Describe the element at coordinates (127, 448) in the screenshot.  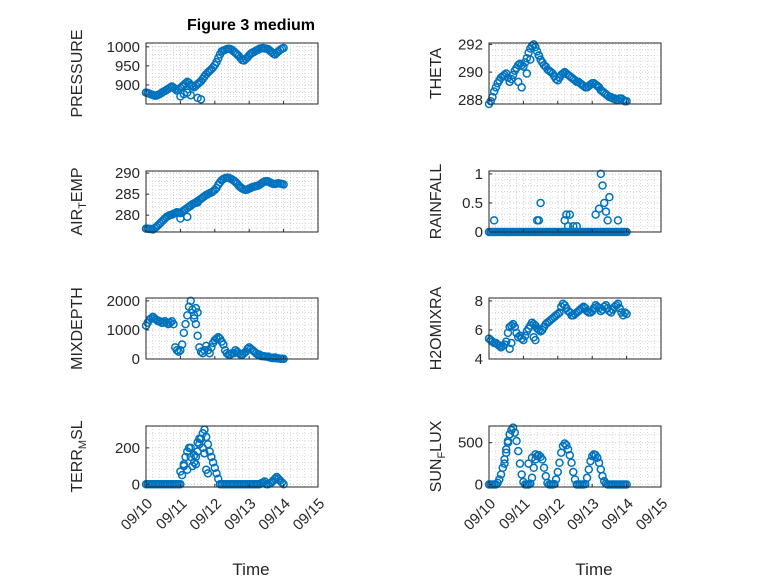
I see `y-tick-label: 200` at that location.